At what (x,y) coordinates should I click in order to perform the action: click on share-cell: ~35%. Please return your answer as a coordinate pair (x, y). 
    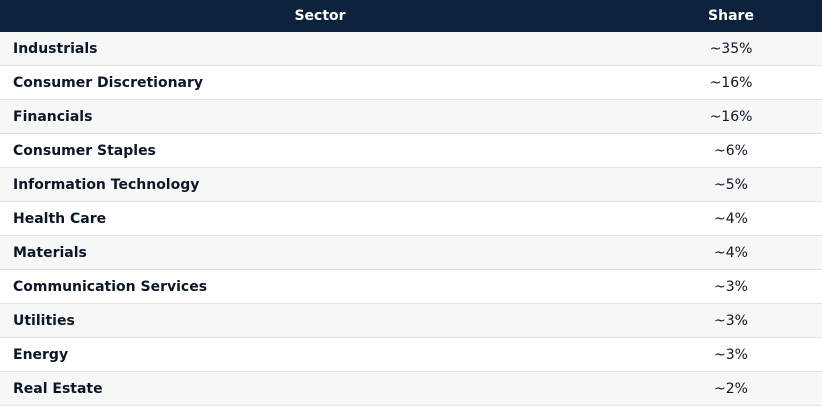
    Looking at the image, I should click on (731, 49).